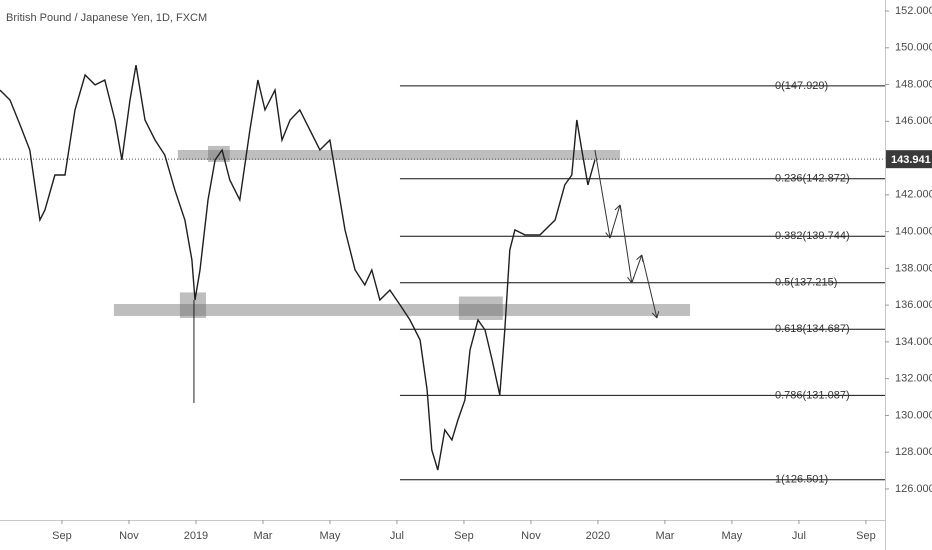 This screenshot has height=550, width=932. I want to click on y-tick-label: 134.000, so click(913, 342).